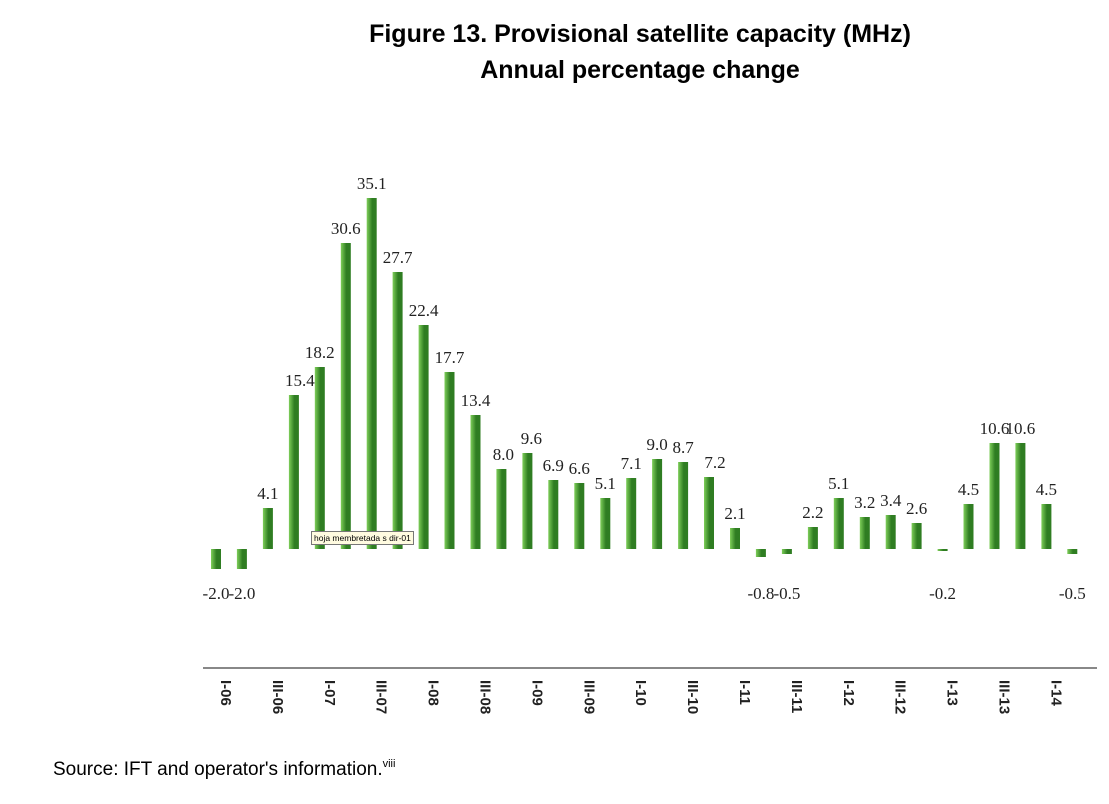 The width and height of the screenshot is (1109, 804). I want to click on value-label-III-12: 3.4, so click(891, 500).